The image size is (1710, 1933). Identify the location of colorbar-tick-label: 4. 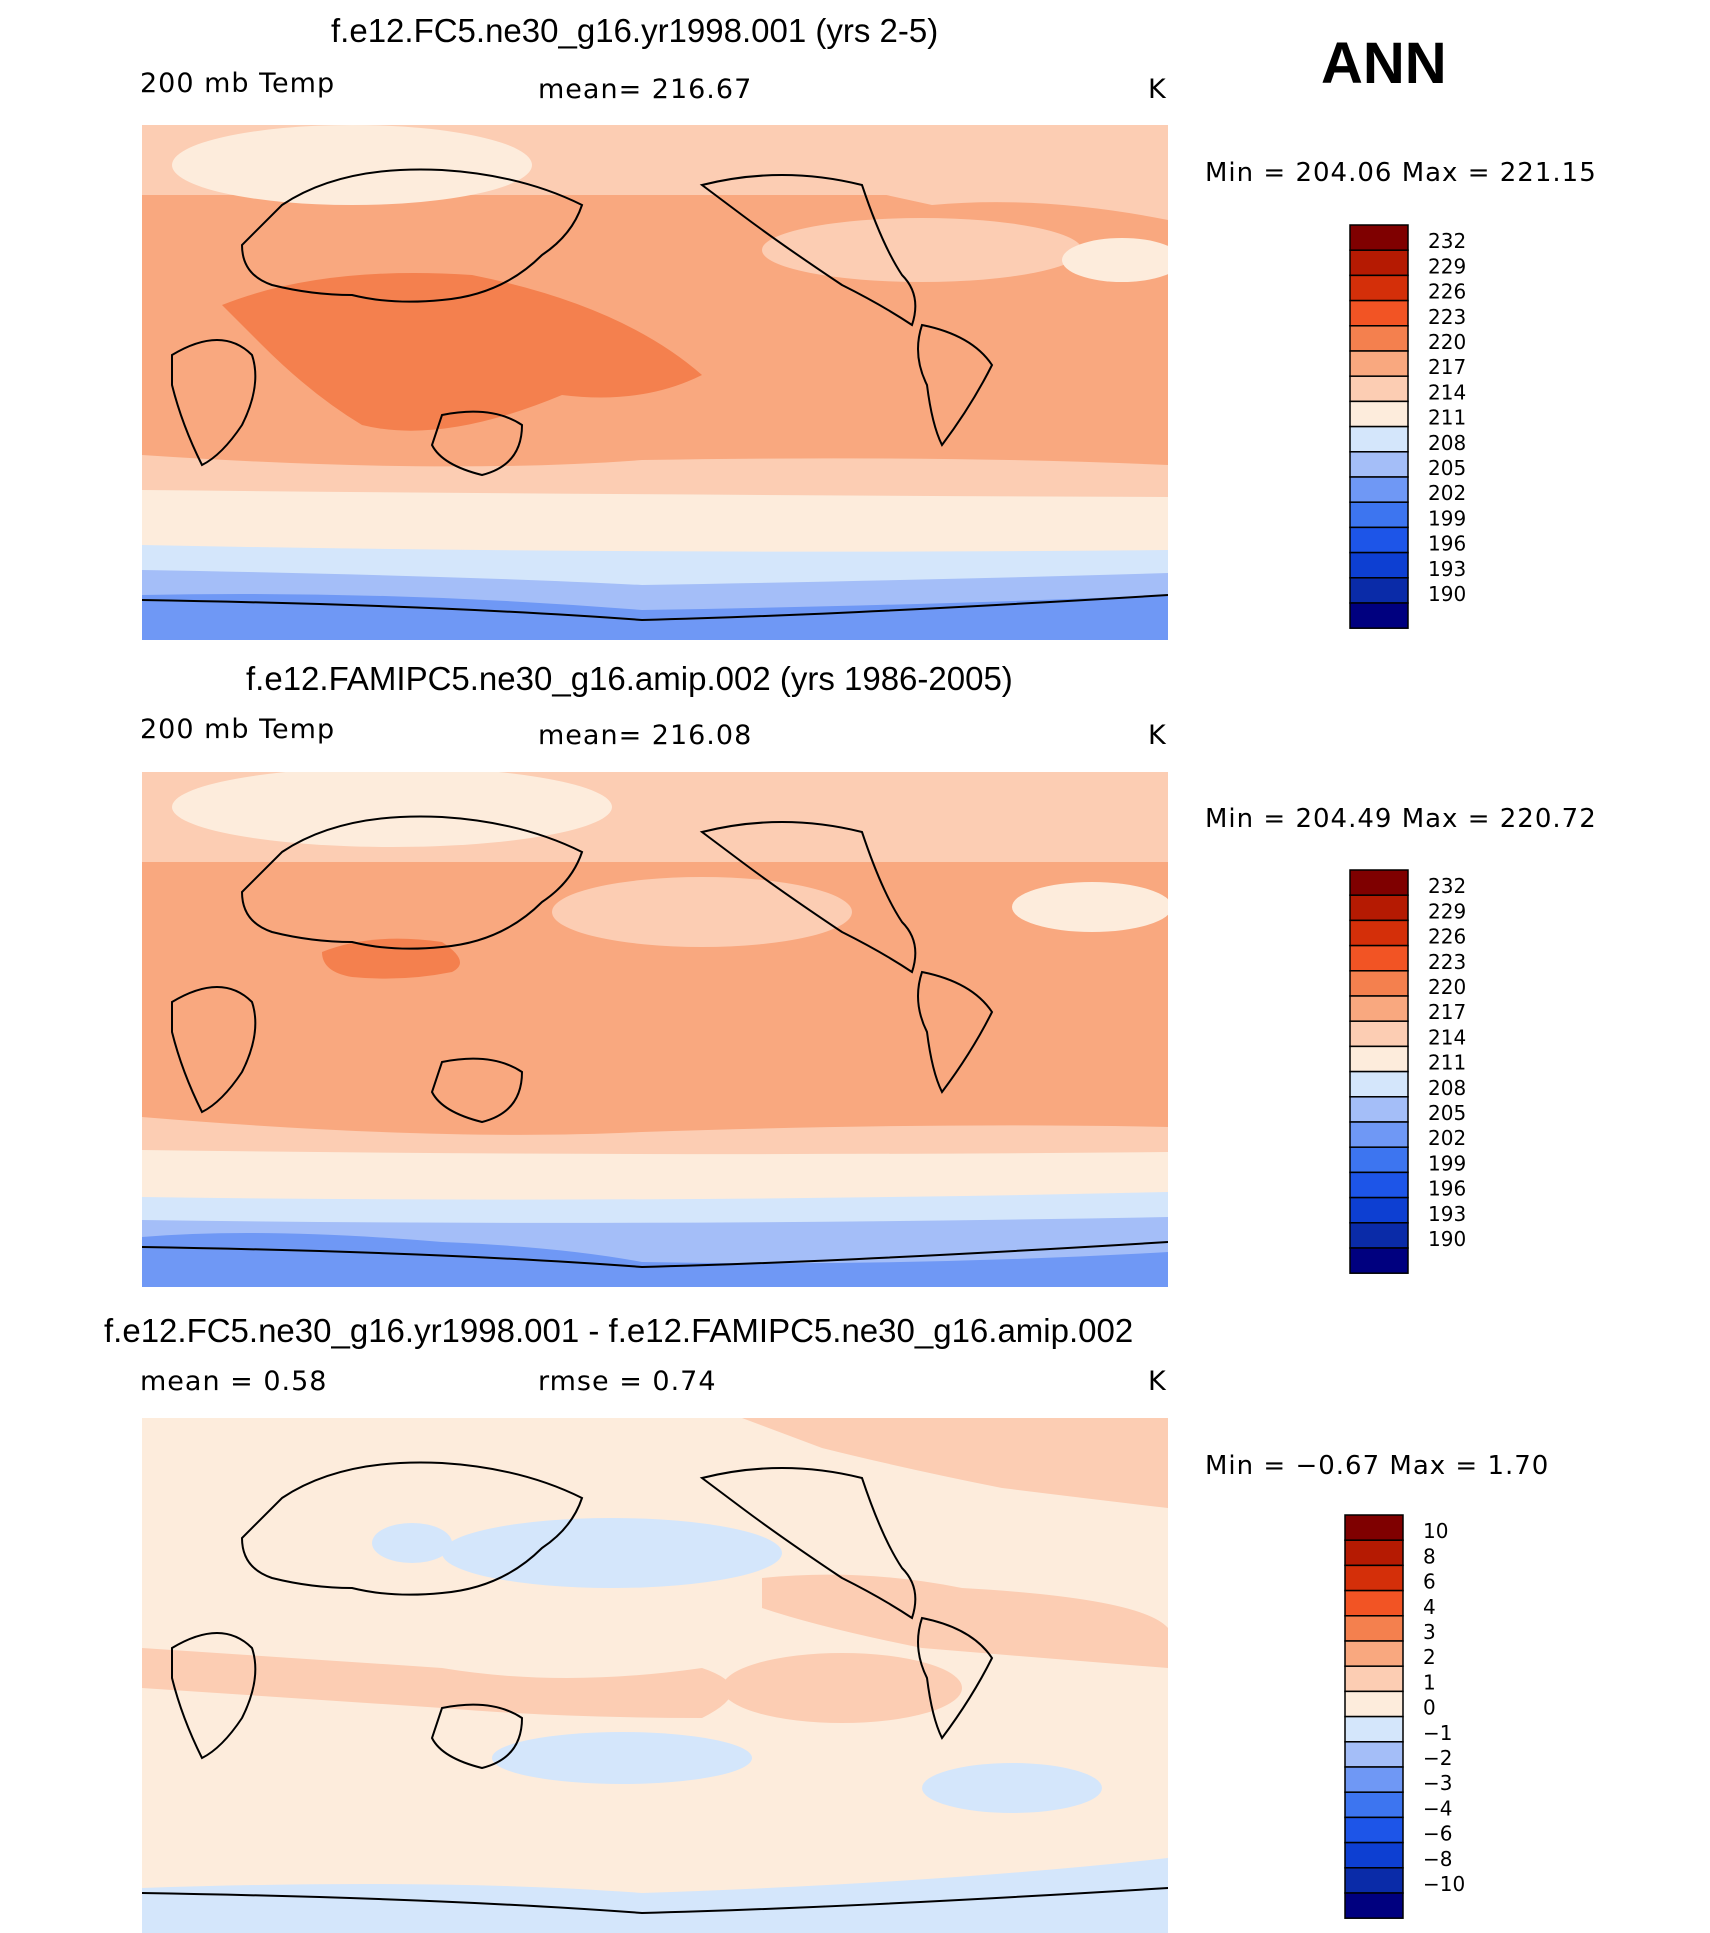
(1429, 1607).